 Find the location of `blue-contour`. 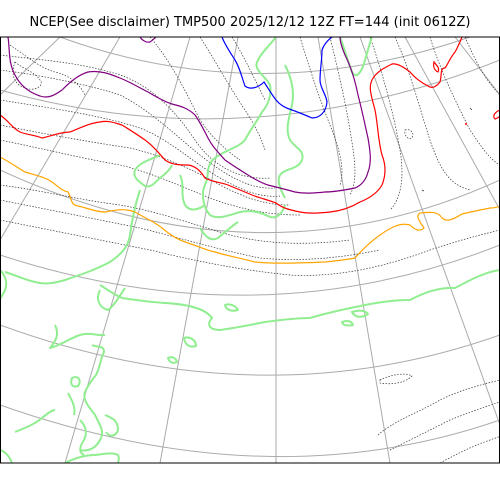

blue-contour is located at coordinates (277, 78).